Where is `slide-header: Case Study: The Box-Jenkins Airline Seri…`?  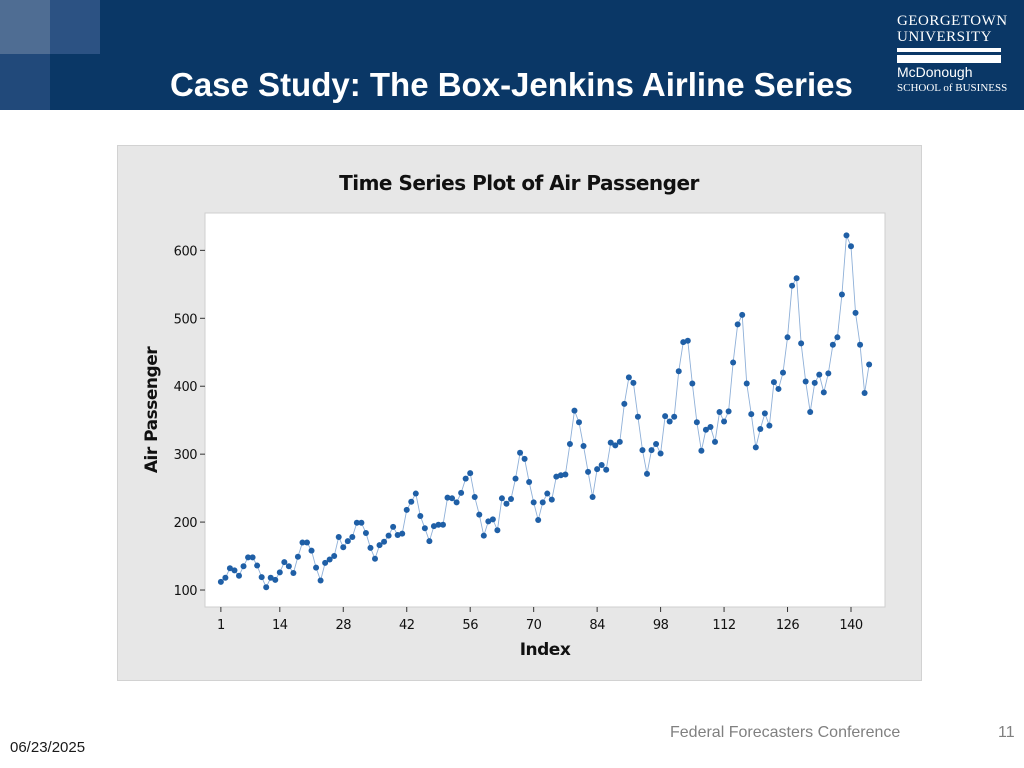
slide-header: Case Study: The Box-Jenkins Airline Seri… is located at coordinates (512, 55).